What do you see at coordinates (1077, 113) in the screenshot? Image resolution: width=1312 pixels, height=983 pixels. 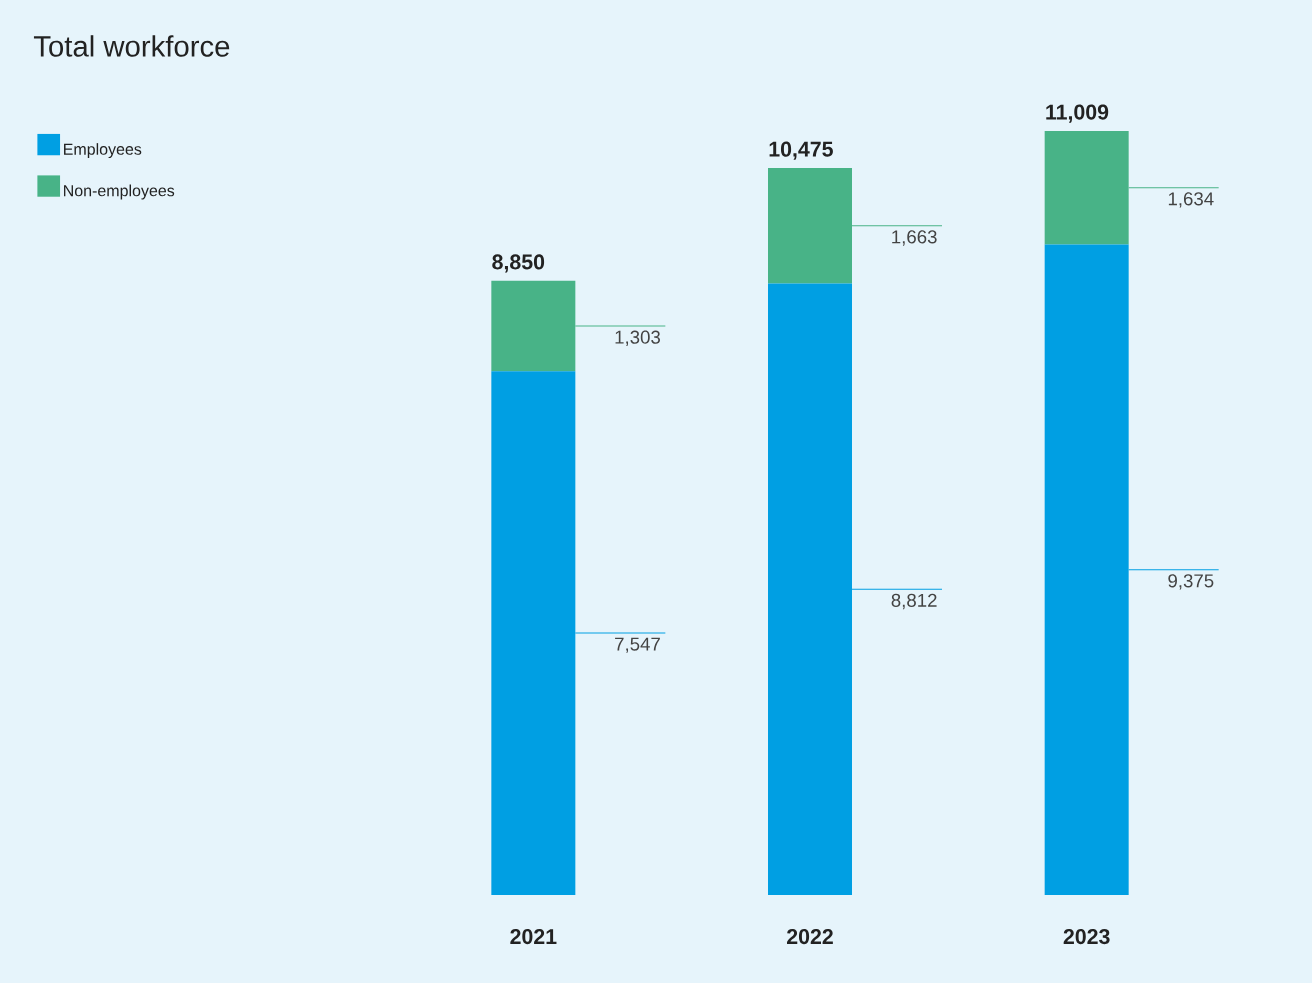 I see `total-label: 11,009` at bounding box center [1077, 113].